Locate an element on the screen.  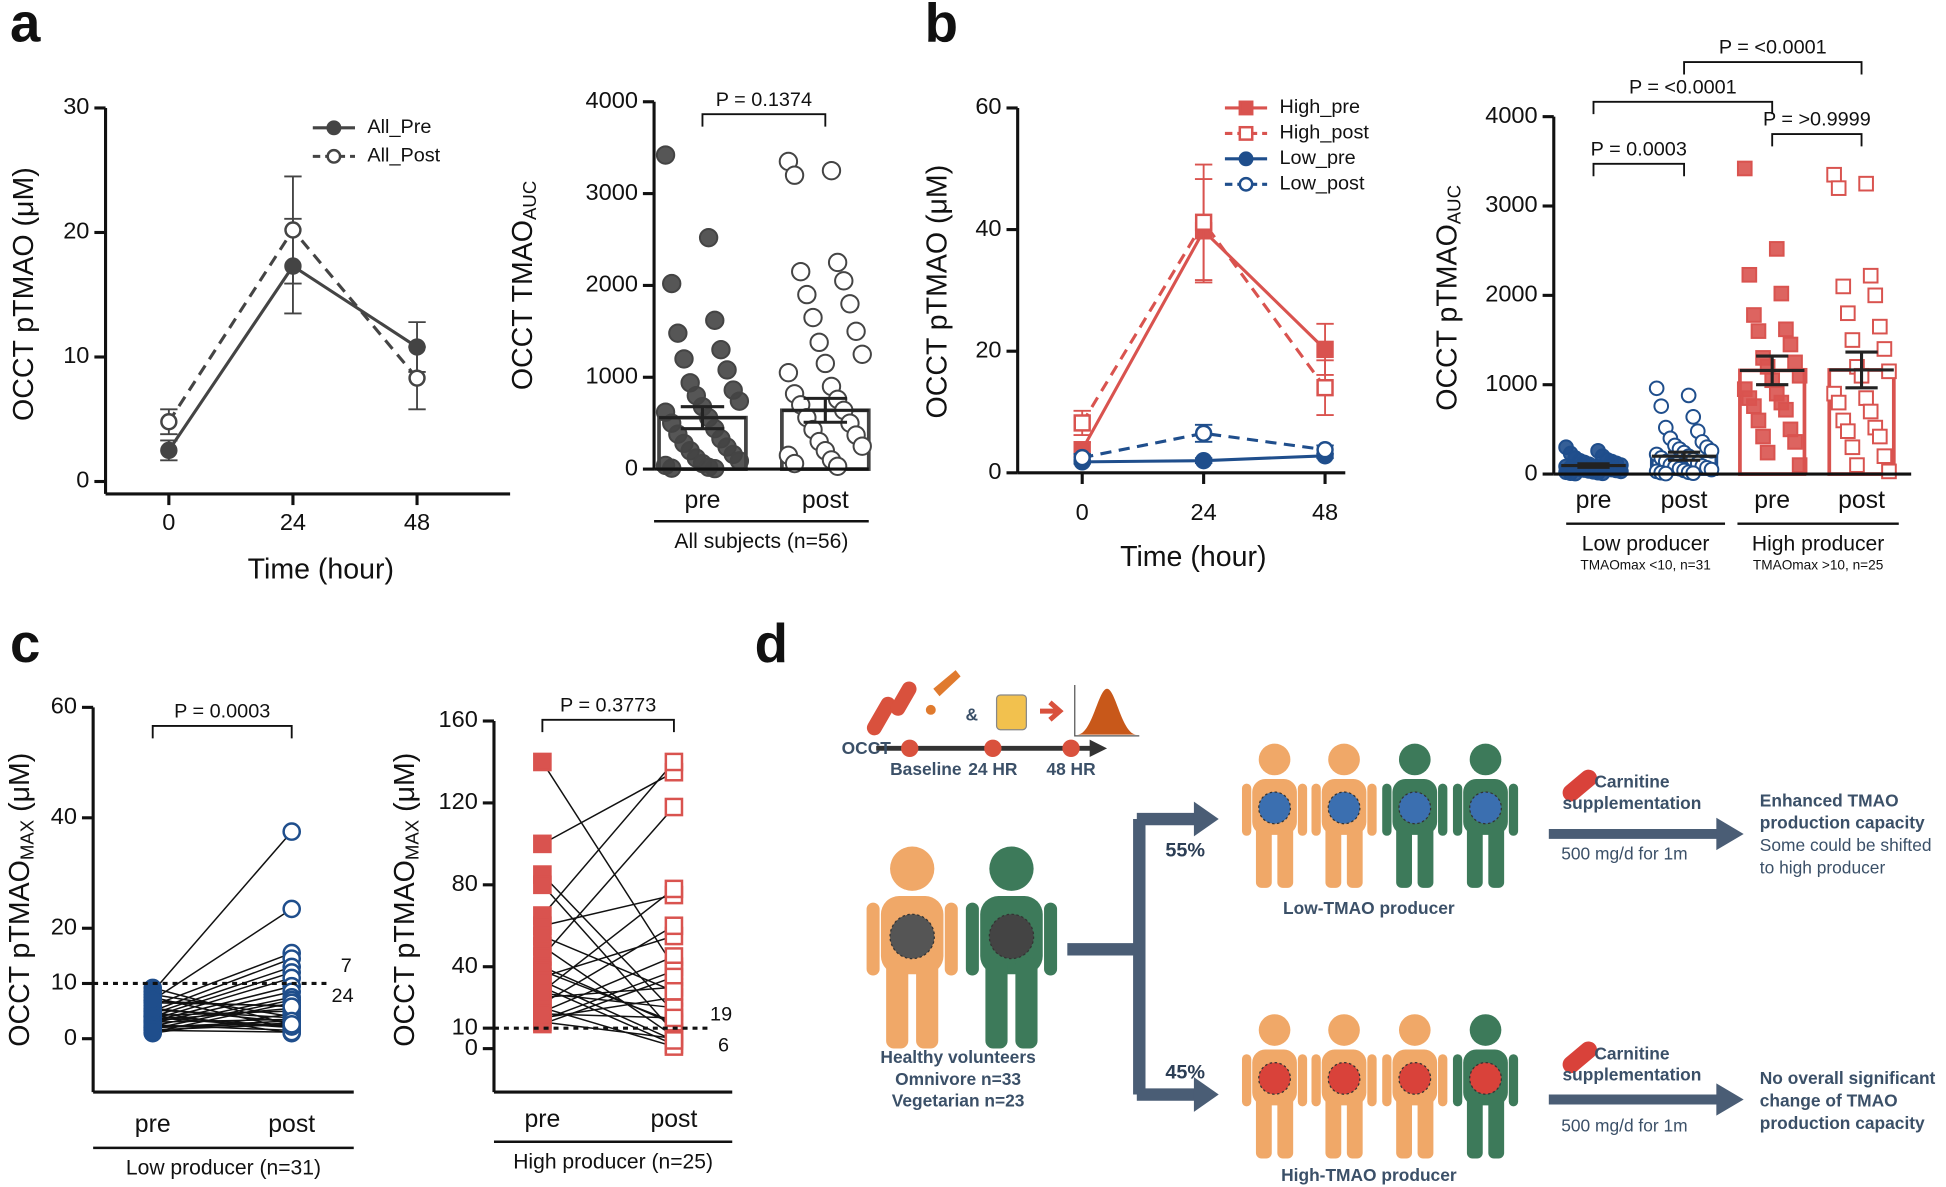
x-tick-label: 0 is located at coordinates (1082, 512).